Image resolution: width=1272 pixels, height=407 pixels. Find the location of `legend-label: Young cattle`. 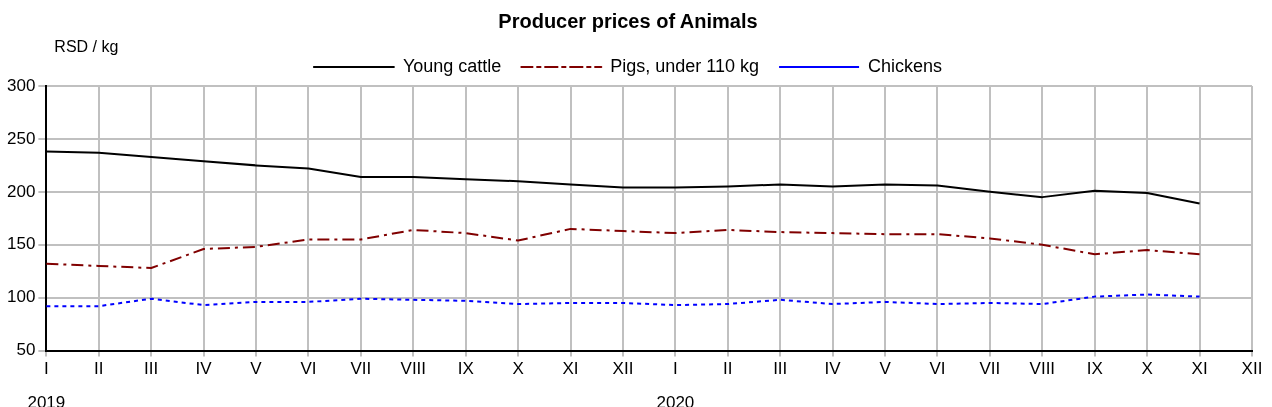

legend-label: Young cattle is located at coordinates (452, 65).